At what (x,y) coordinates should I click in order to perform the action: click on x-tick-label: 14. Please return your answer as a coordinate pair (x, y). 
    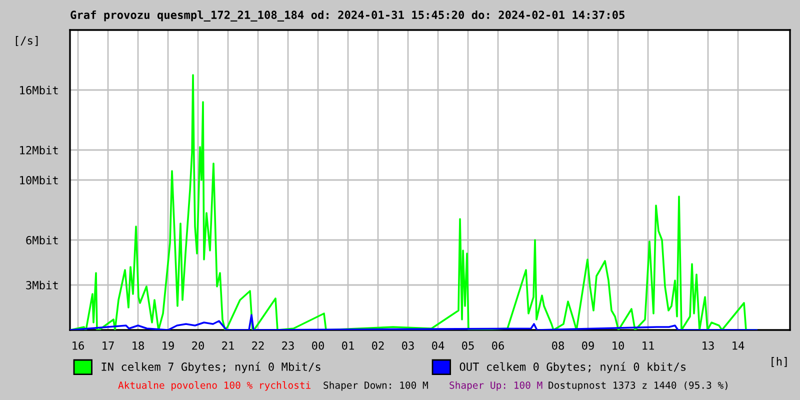
    Looking at the image, I should click on (738, 346).